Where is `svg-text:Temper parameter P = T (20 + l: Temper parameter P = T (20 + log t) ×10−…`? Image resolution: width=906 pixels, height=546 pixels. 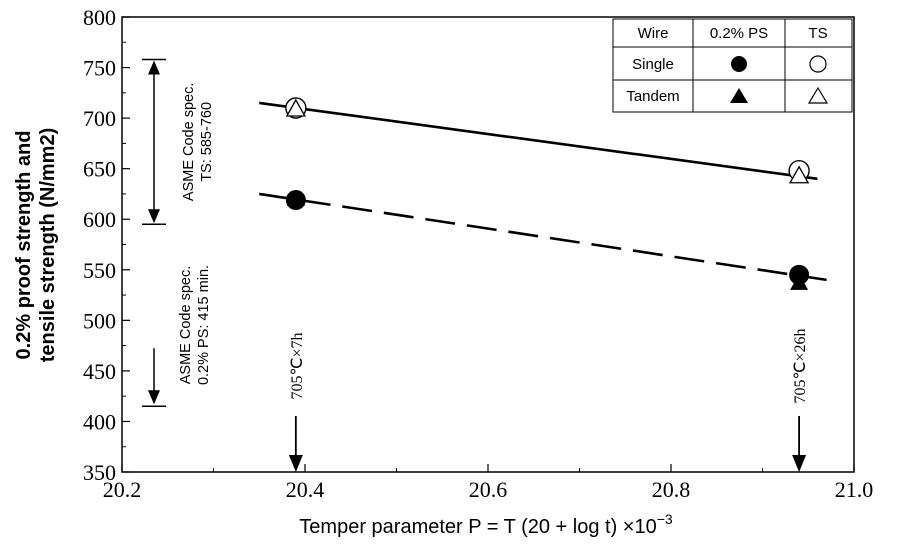
svg-text:Temper parameter P = T (20 + l: Temper parameter P = T (20 + log t) ×10−… is located at coordinates (486, 524).